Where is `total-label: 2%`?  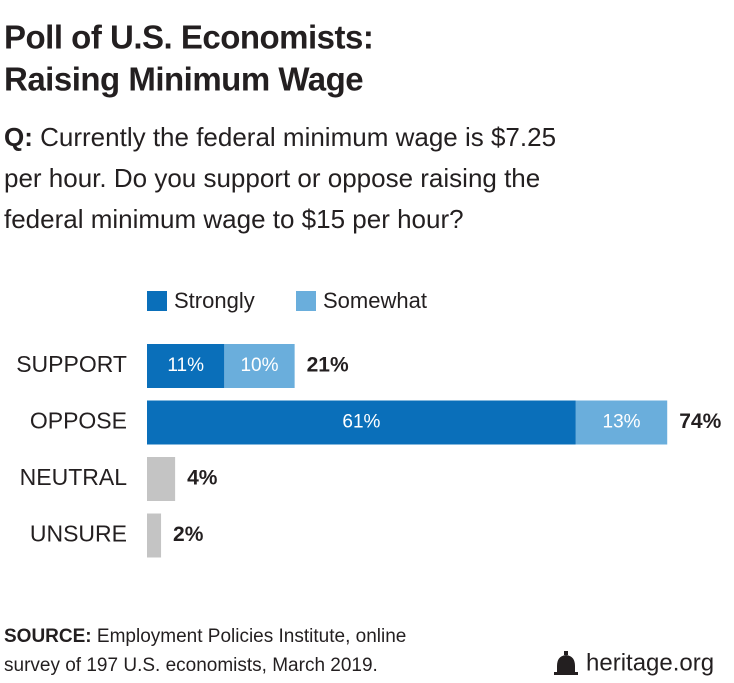
total-label: 2% is located at coordinates (188, 534).